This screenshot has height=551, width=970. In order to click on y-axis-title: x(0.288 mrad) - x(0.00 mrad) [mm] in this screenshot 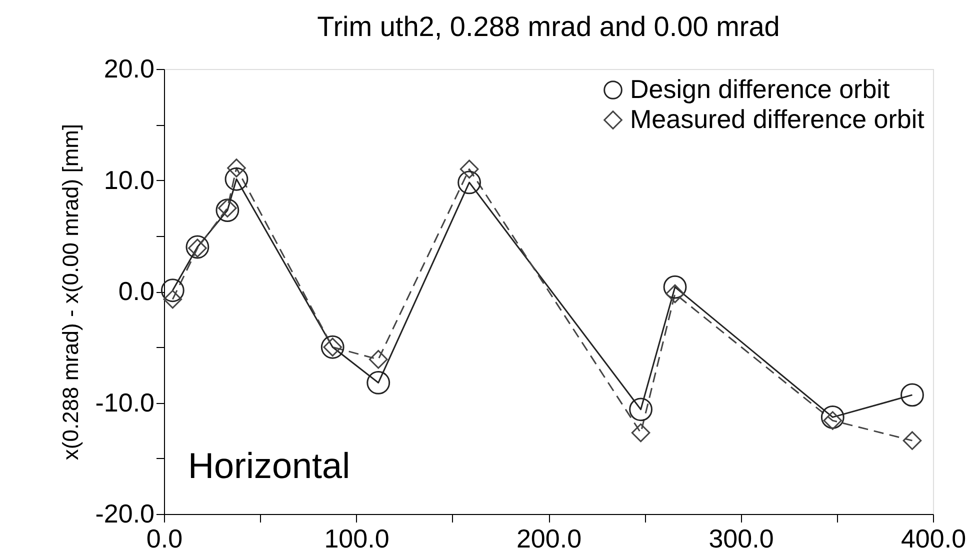, I will do `click(71, 292)`.